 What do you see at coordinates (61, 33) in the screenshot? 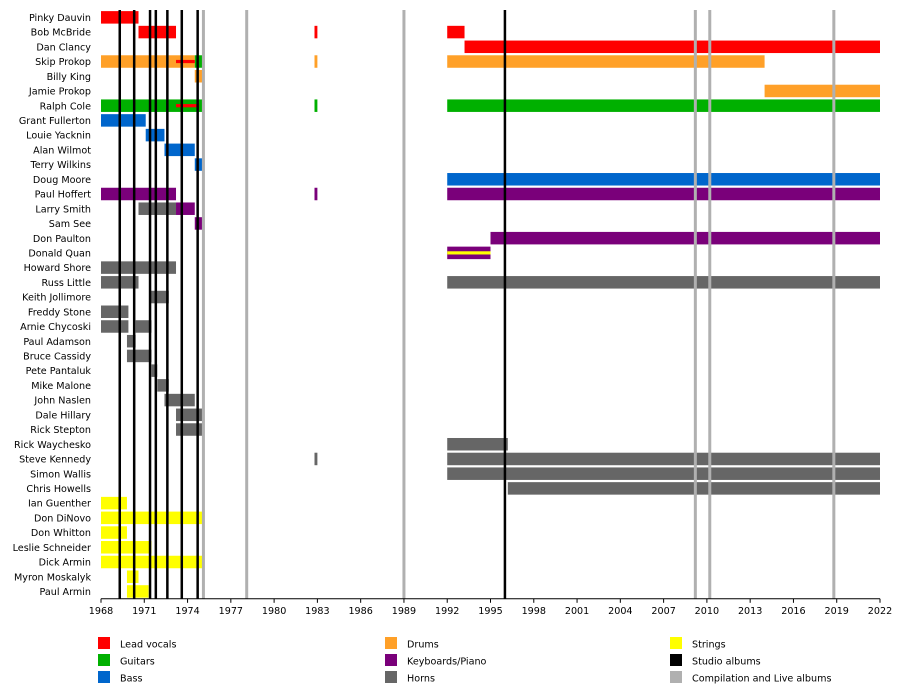
I see `member-label-bob-mcbride: Bob McBride` at bounding box center [61, 33].